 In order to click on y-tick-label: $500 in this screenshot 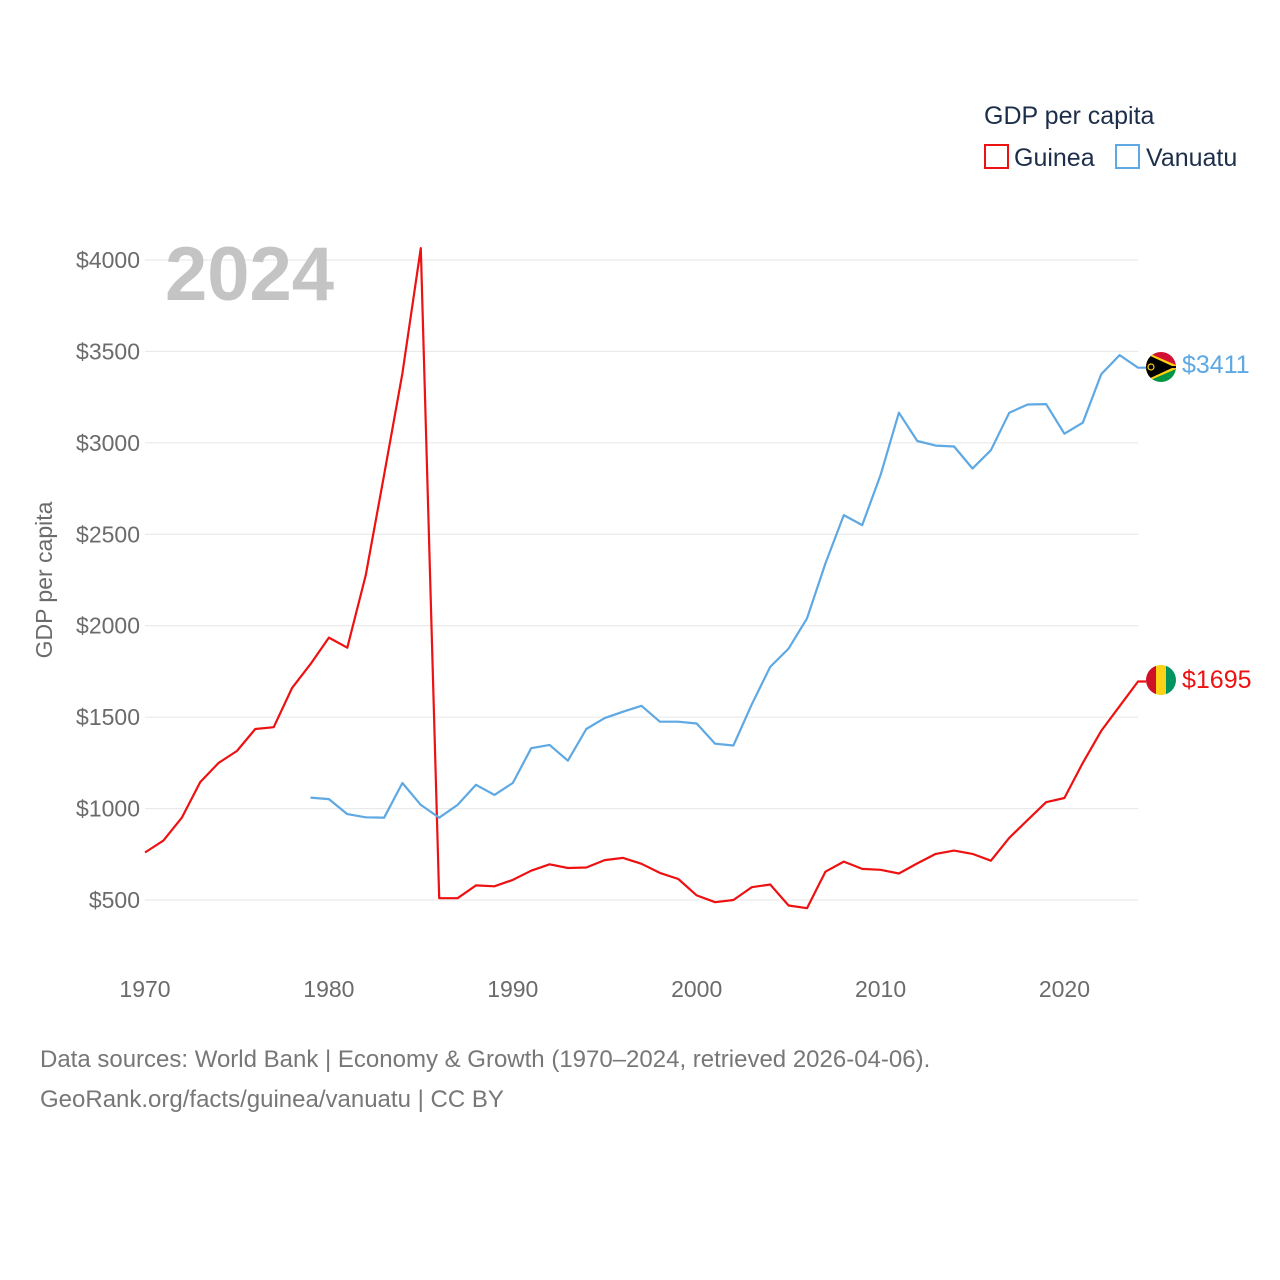, I will do `click(114, 900)`.